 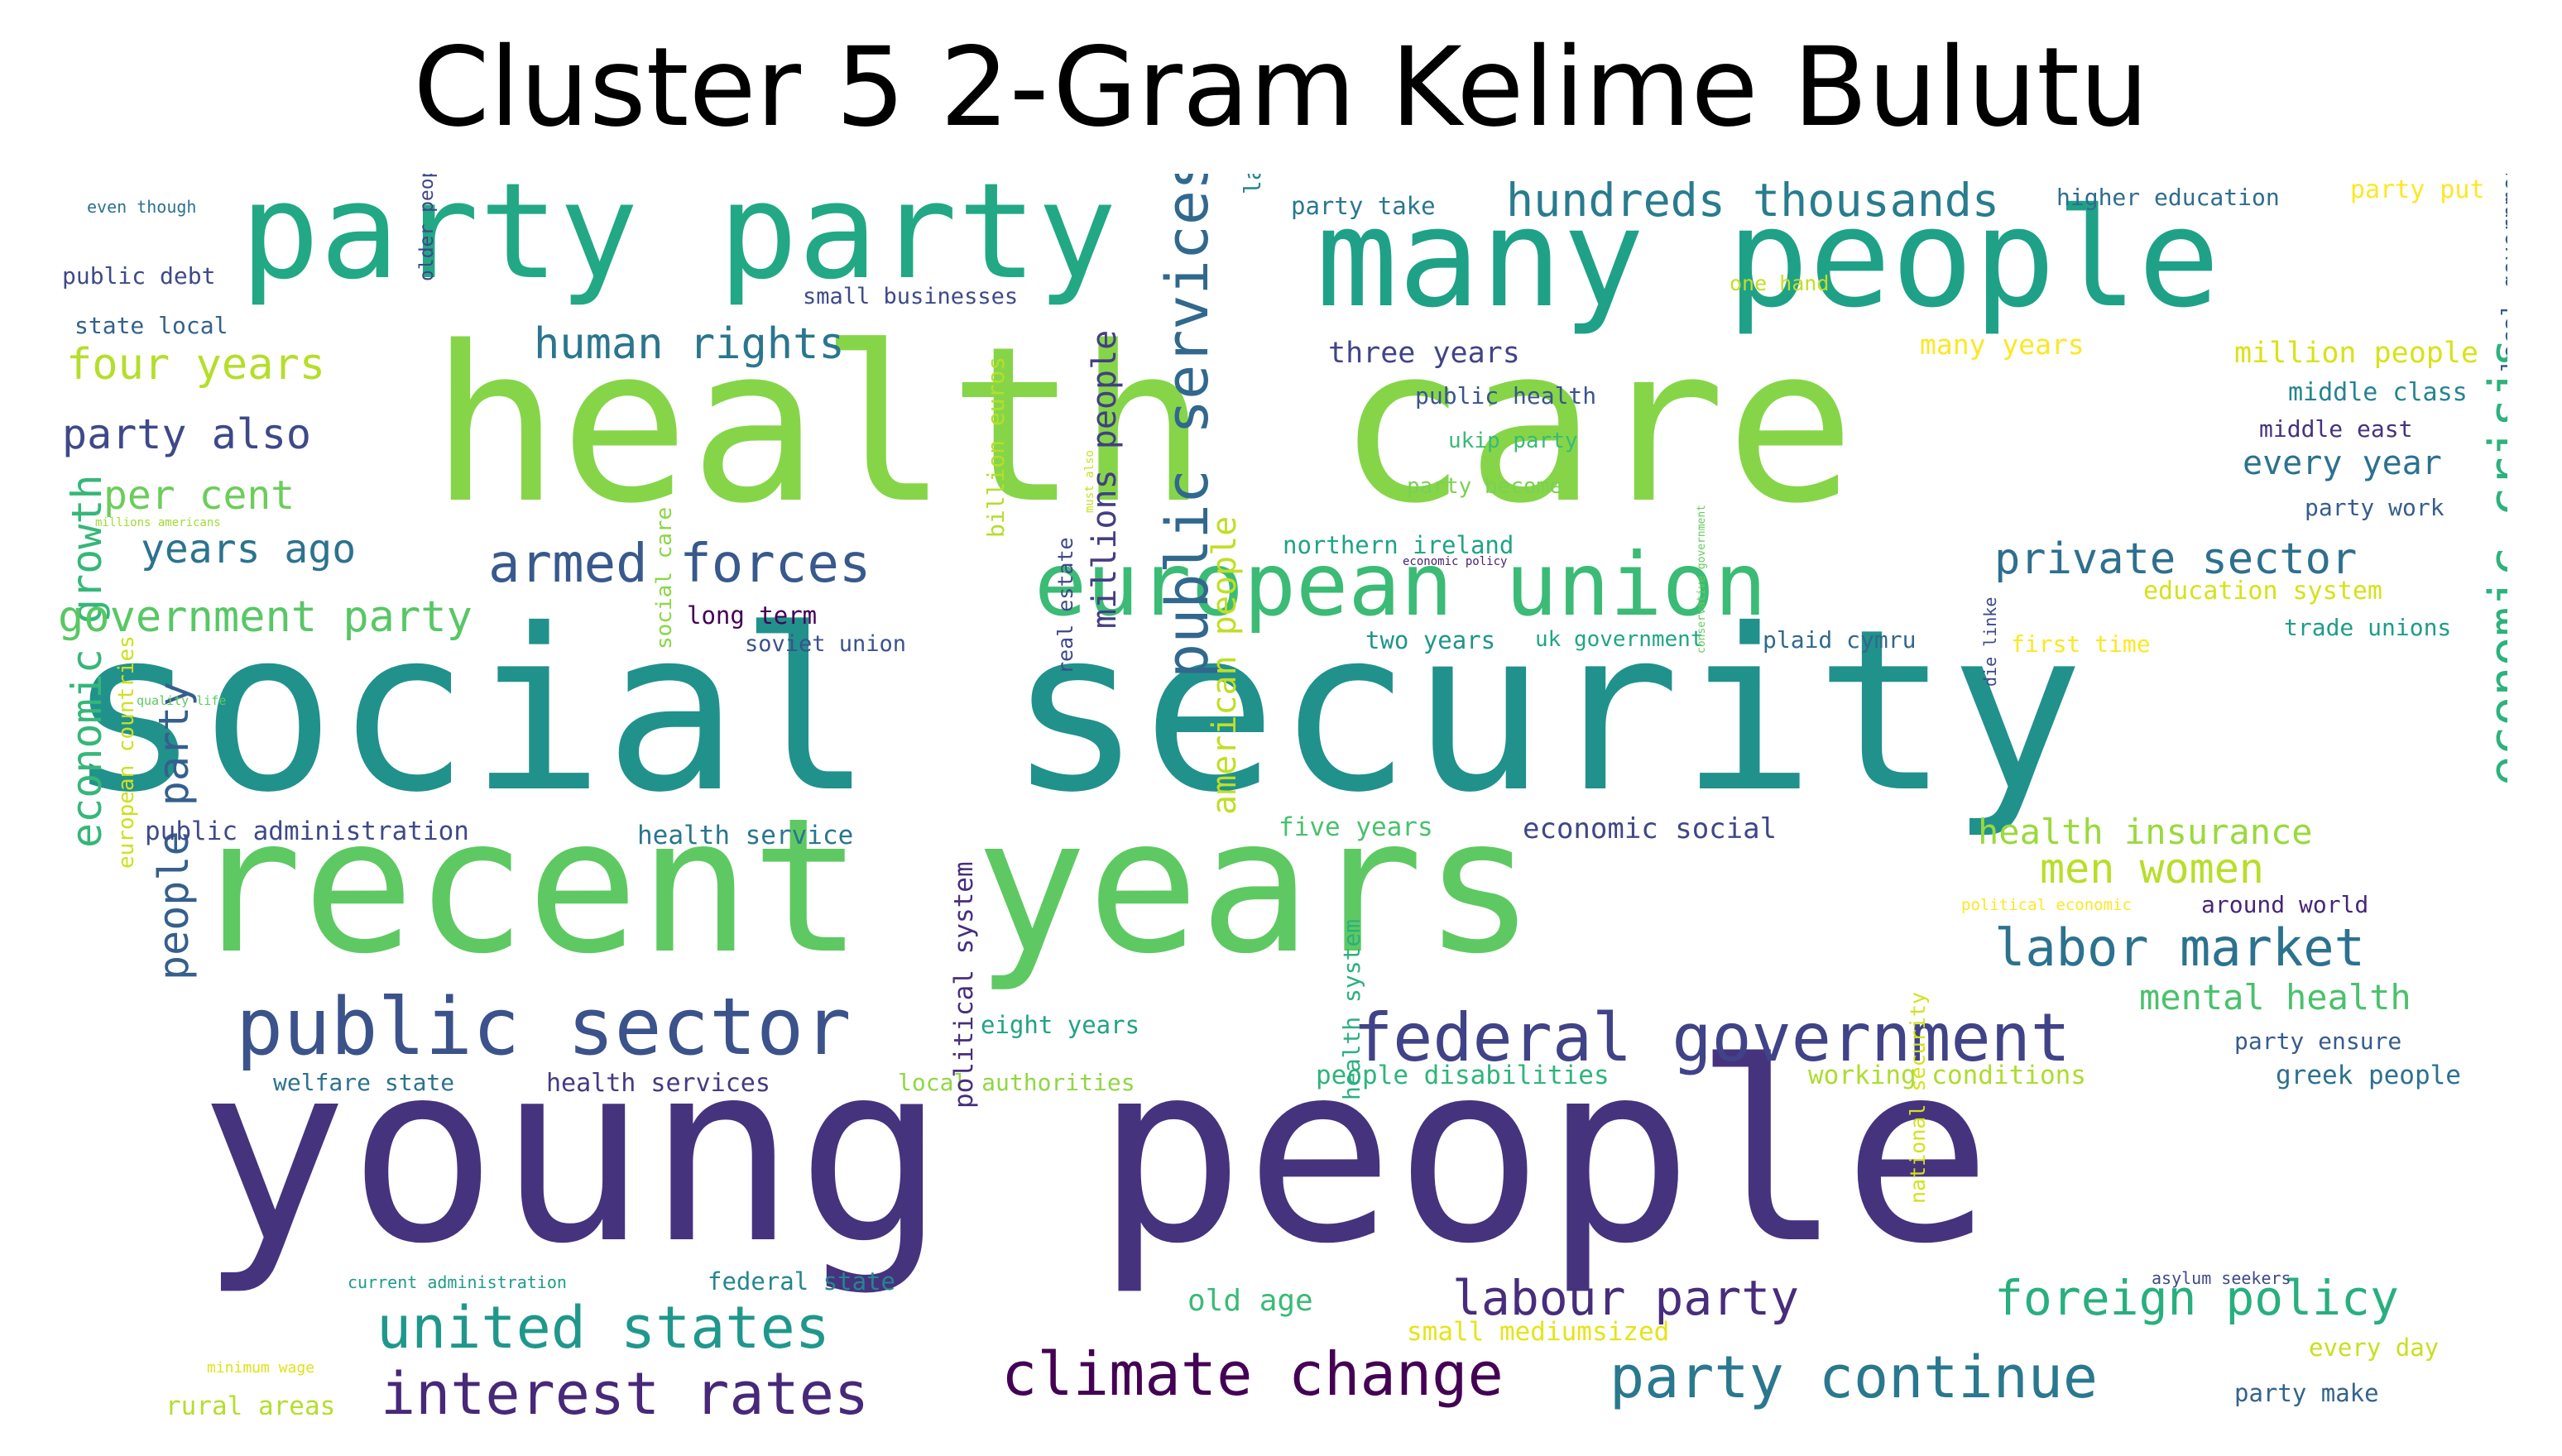 I want to click on cloud-word: asylum seekers, so click(x=2221, y=1278).